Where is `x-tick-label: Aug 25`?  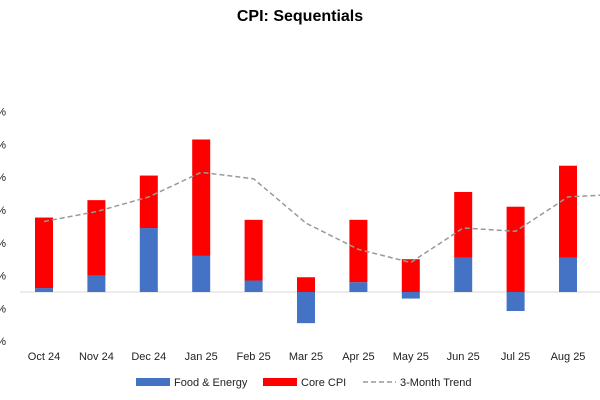
x-tick-label: Aug 25 is located at coordinates (568, 357).